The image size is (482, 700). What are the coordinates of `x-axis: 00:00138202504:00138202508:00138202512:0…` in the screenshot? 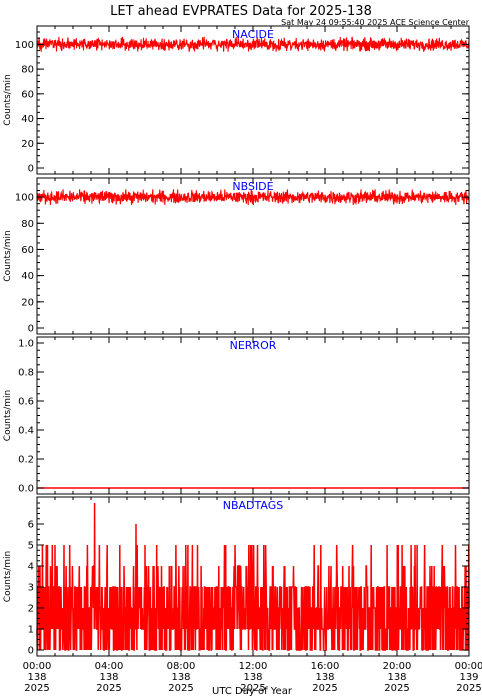 It's located at (252, 677).